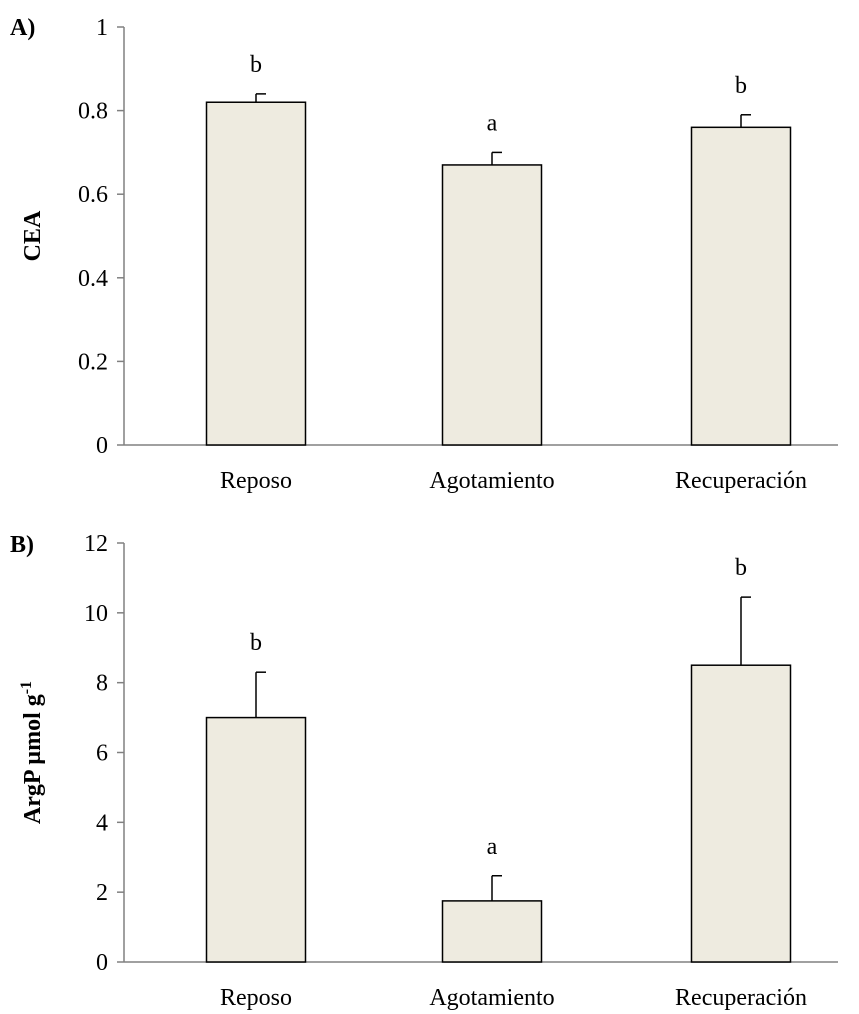 This screenshot has width=859, height=1014. I want to click on y-tick-label: 8, so click(102, 684).